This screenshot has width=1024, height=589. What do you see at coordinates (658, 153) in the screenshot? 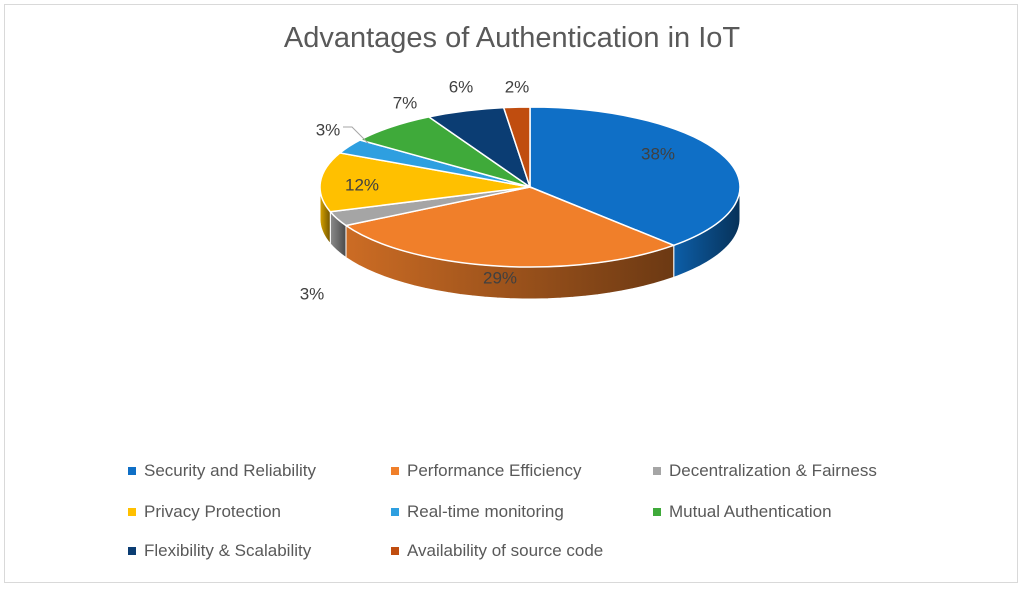
I see `data-label-0: 38%` at bounding box center [658, 153].